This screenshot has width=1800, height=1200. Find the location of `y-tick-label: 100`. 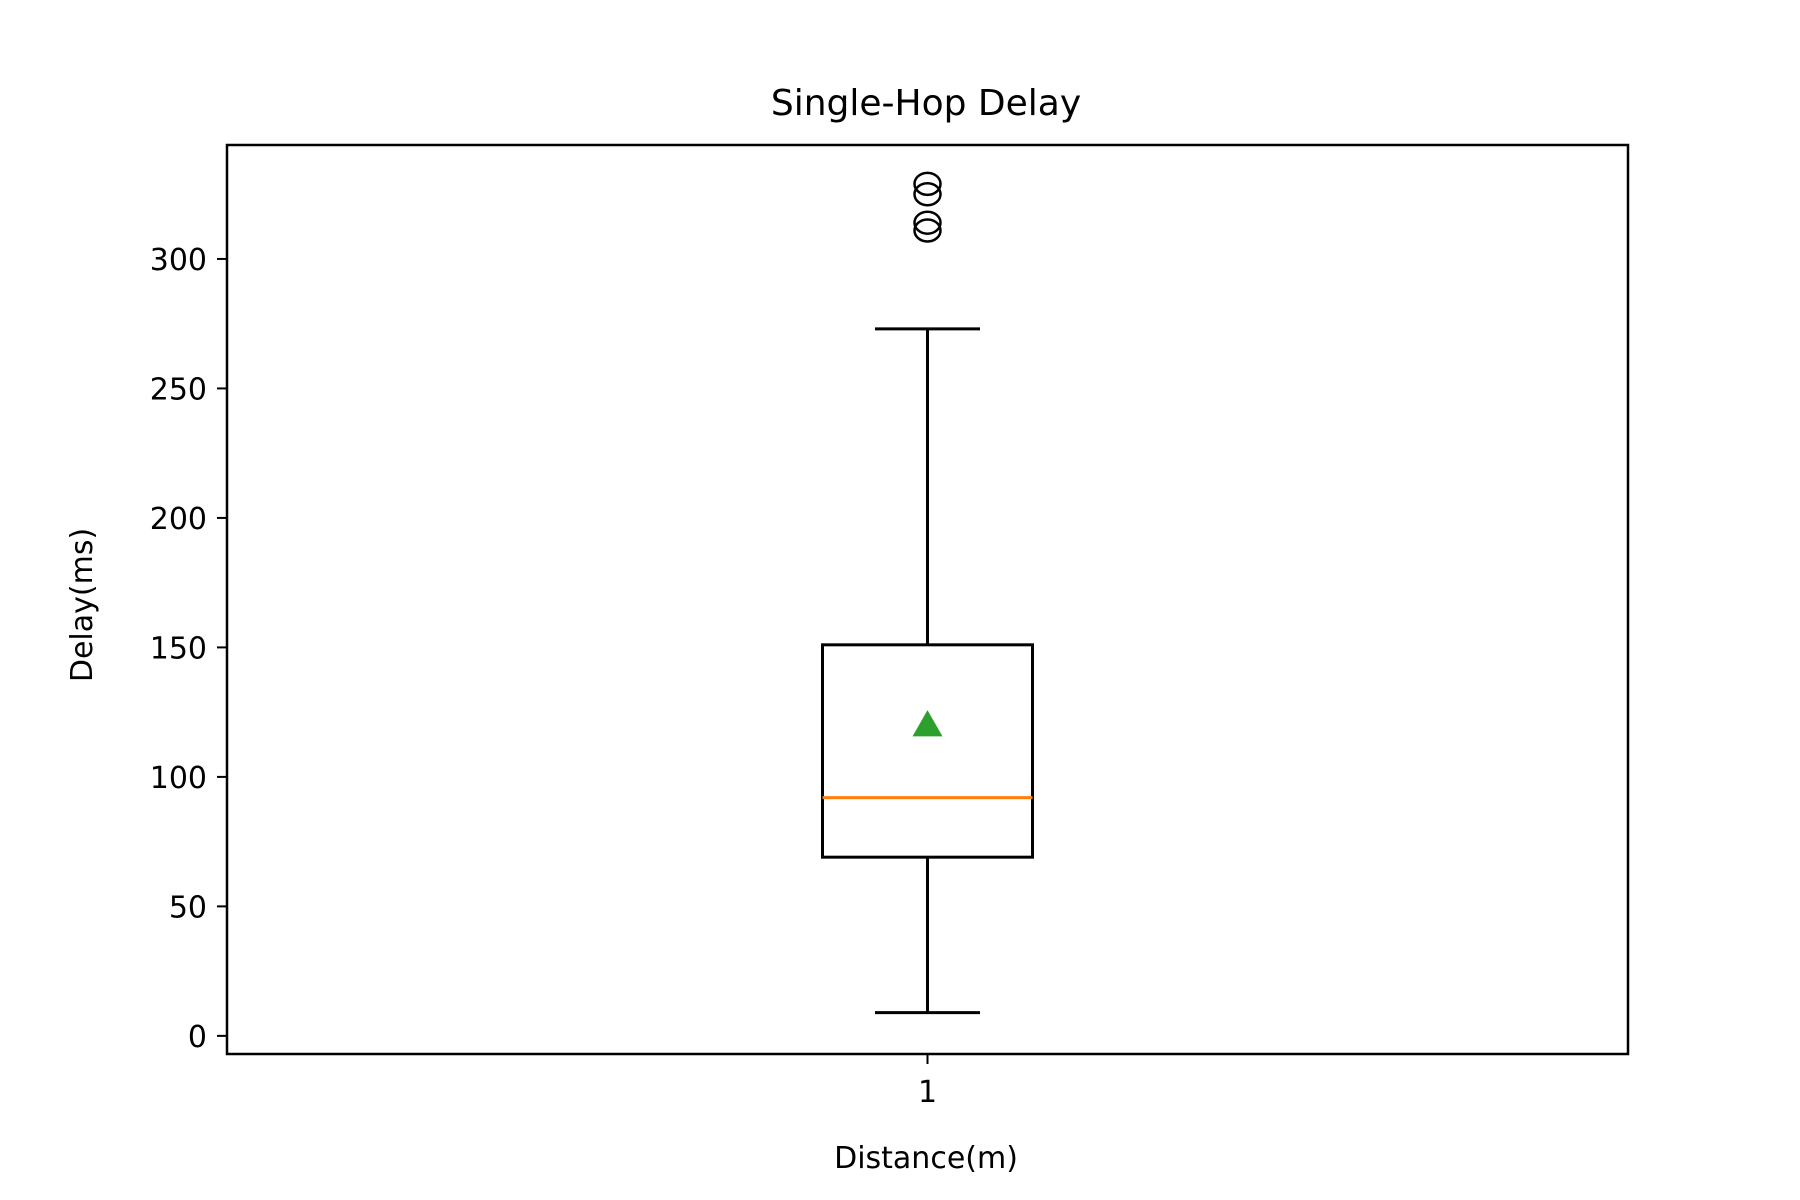

y-tick-label: 100 is located at coordinates (178, 778).